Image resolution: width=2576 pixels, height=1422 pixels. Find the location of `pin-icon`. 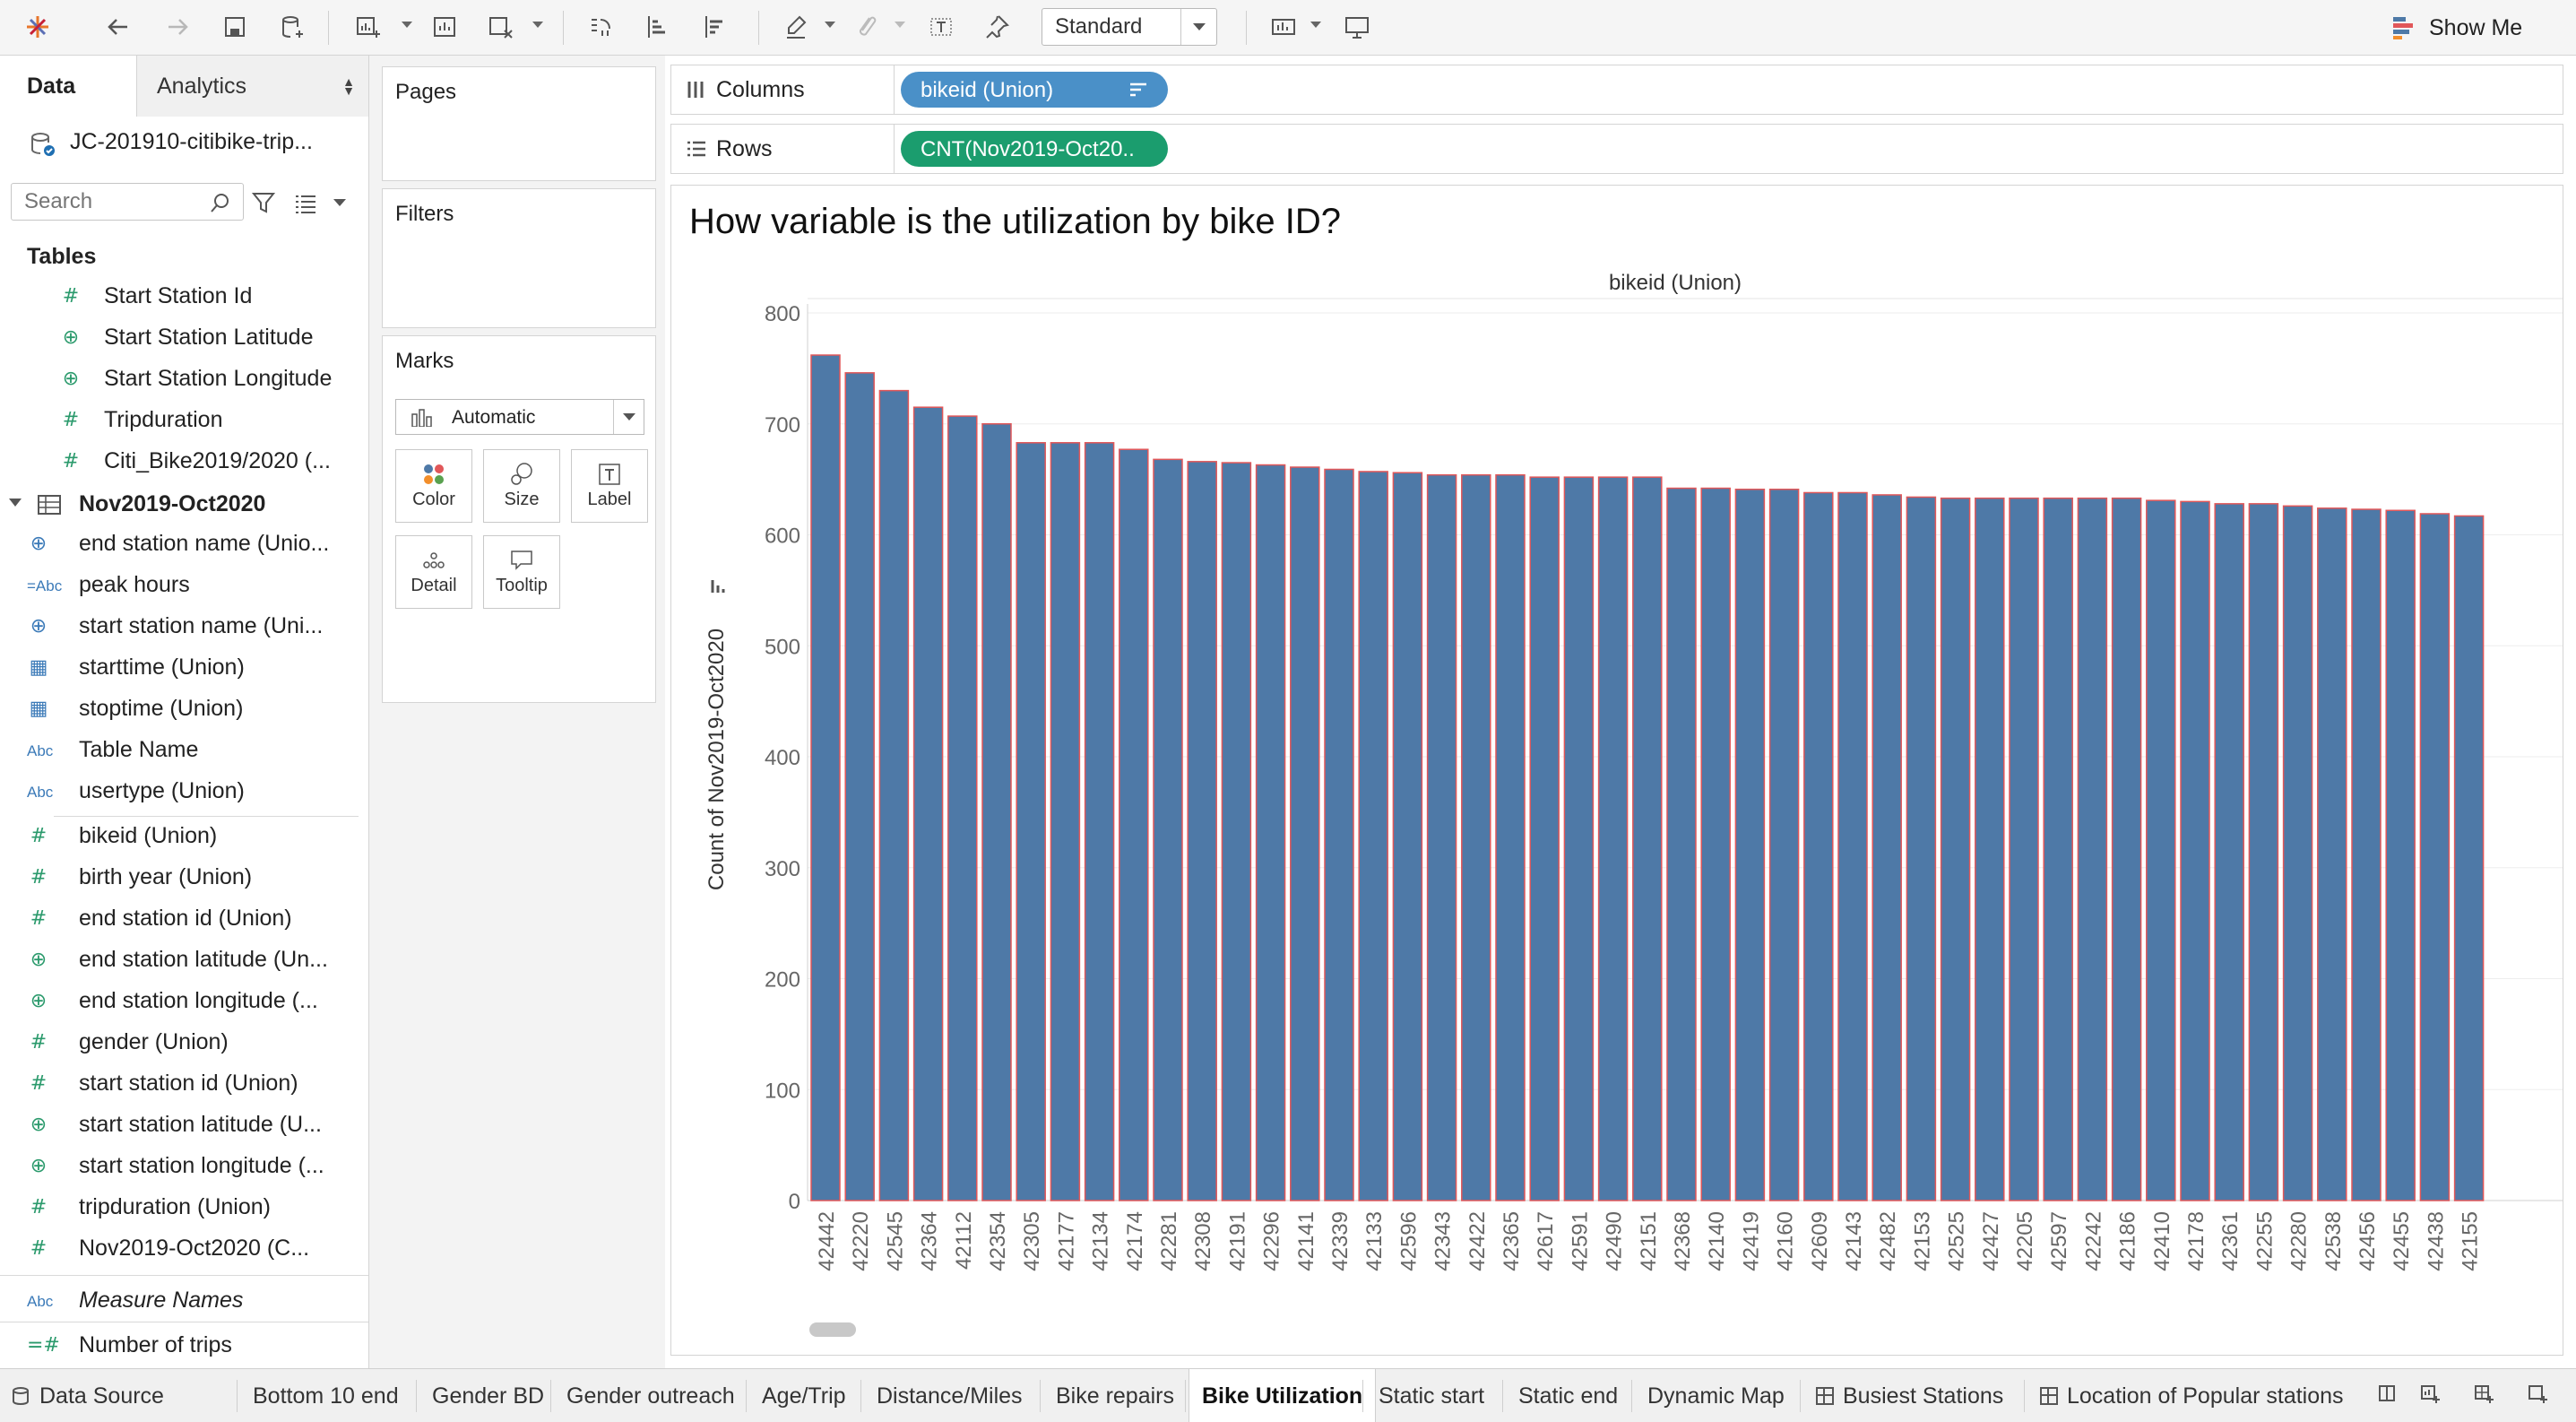

pin-icon is located at coordinates (997, 27).